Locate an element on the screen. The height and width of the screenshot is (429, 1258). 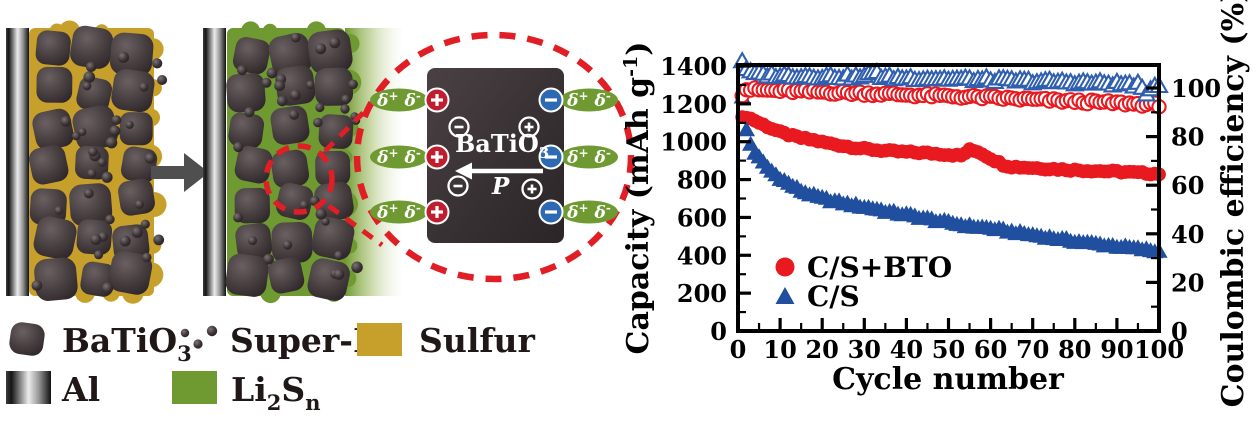
li2sn-swatch is located at coordinates (194, 387).